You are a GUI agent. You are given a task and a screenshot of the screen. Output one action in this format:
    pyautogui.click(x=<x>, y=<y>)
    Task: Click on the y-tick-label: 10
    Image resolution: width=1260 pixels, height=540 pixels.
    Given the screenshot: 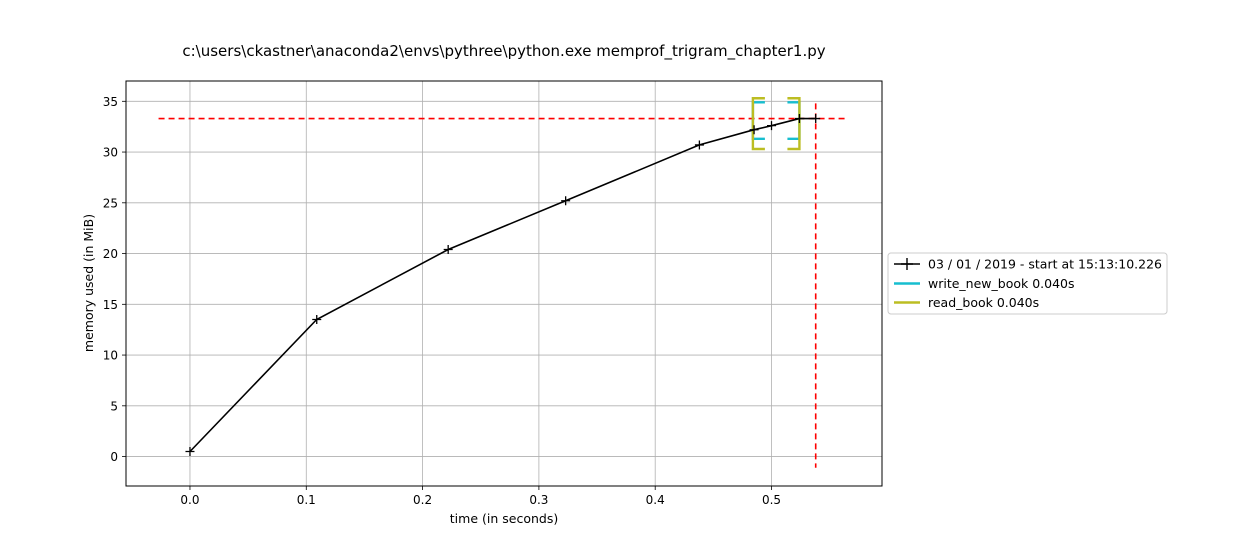 What is the action you would take?
    pyautogui.click(x=110, y=356)
    